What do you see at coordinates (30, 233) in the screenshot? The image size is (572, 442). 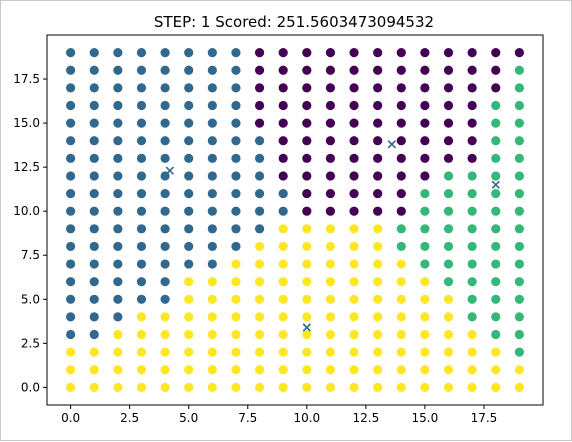 I see `y-axis: 0.0 2.5 5.0 7.5 10.0 12.5 15.0 17.5` at bounding box center [30, 233].